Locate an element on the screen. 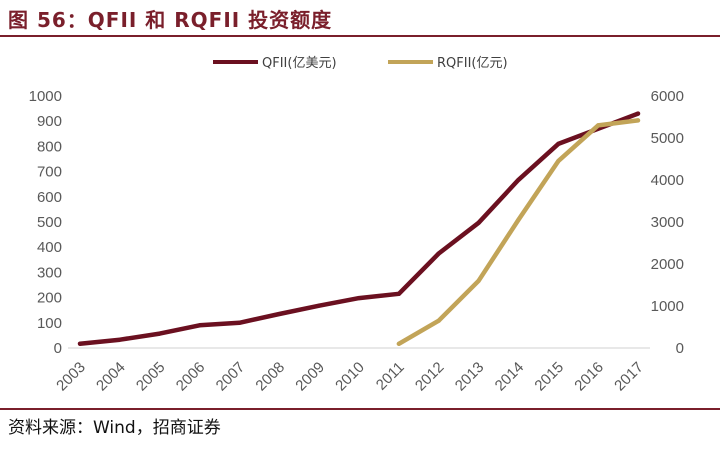 The width and height of the screenshot is (720, 454). x-tick-label: 2011 is located at coordinates (390, 376).